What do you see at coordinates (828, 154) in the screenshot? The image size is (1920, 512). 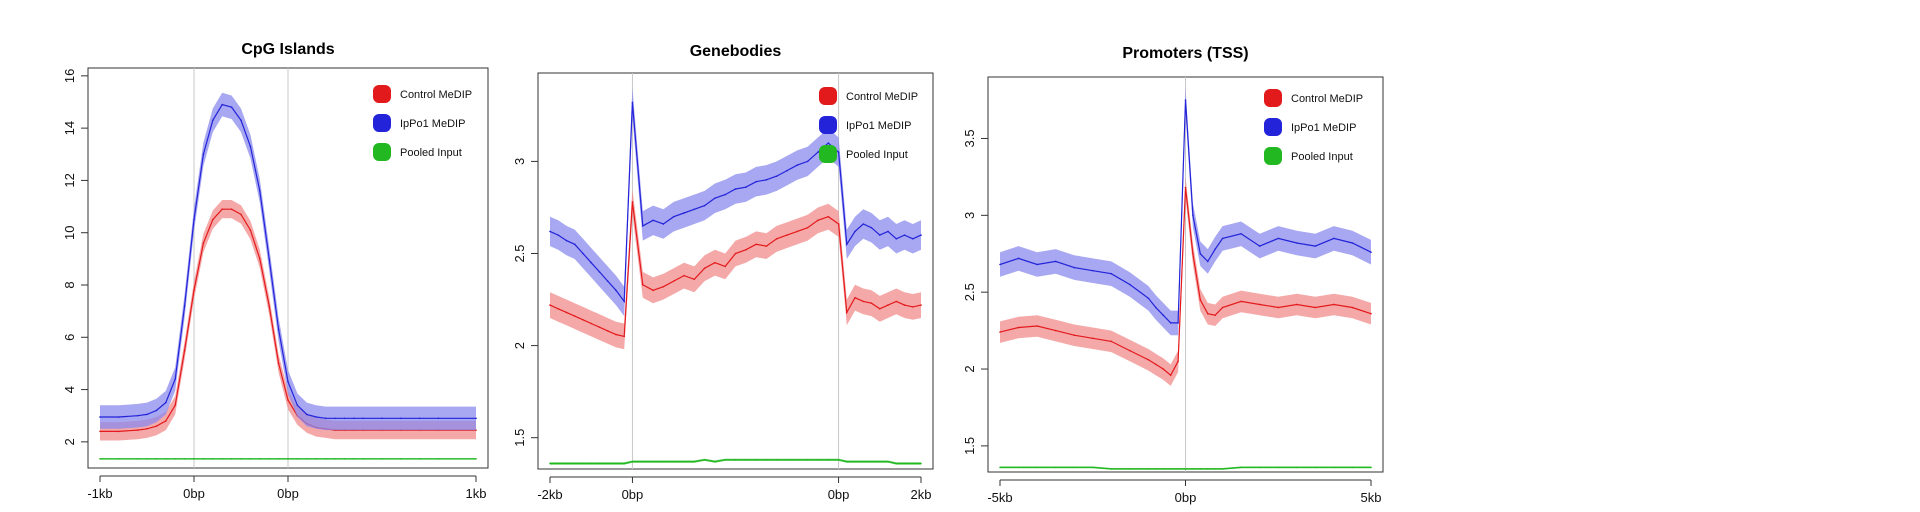 I see `legend-swatch-pooled` at bounding box center [828, 154].